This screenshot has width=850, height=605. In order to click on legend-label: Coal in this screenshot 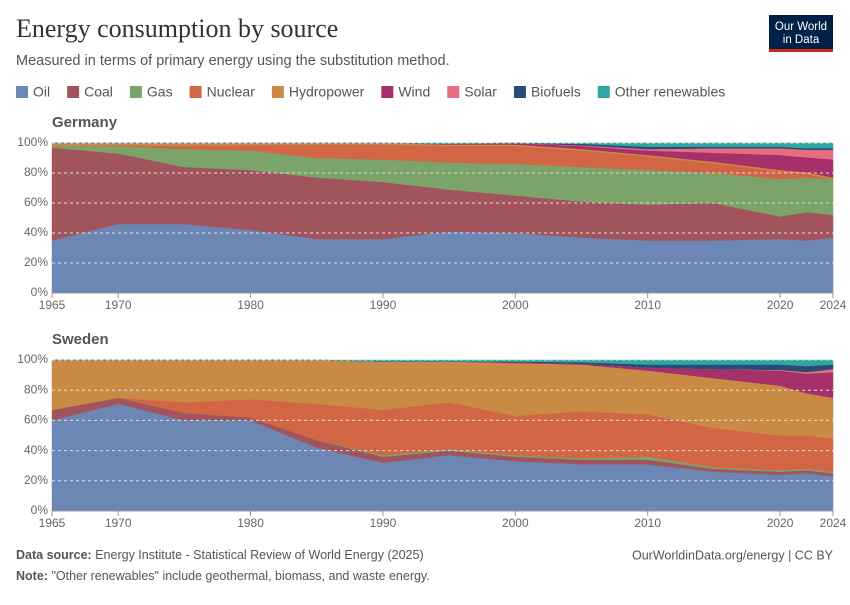, I will do `click(98, 92)`.